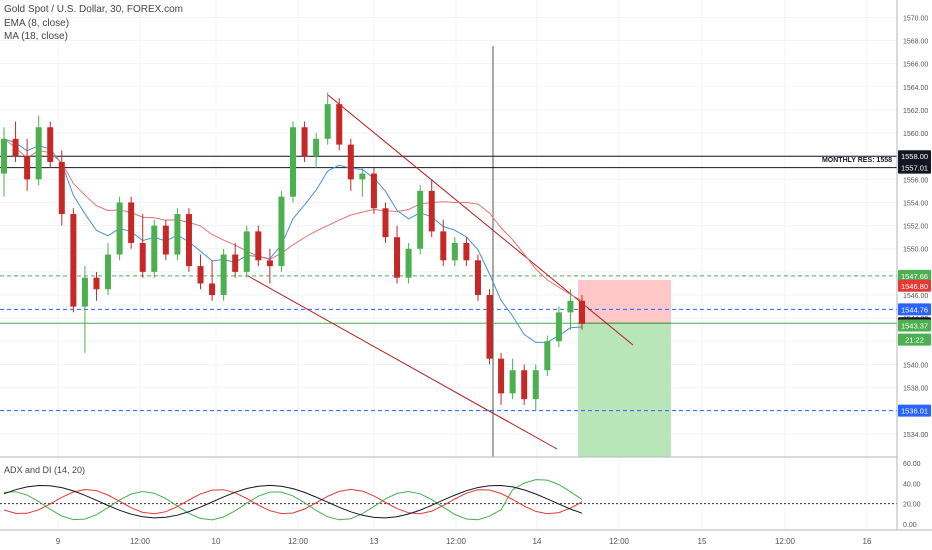 Image resolution: width=932 pixels, height=550 pixels. I want to click on price-tag-label: 1536.01, so click(914, 411).